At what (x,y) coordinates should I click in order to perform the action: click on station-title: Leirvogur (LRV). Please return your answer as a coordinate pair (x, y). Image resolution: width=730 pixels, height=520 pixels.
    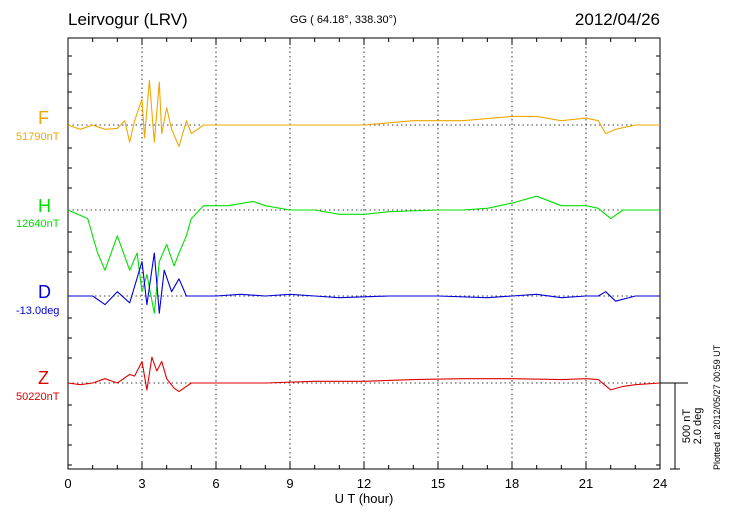
    Looking at the image, I should click on (128, 19).